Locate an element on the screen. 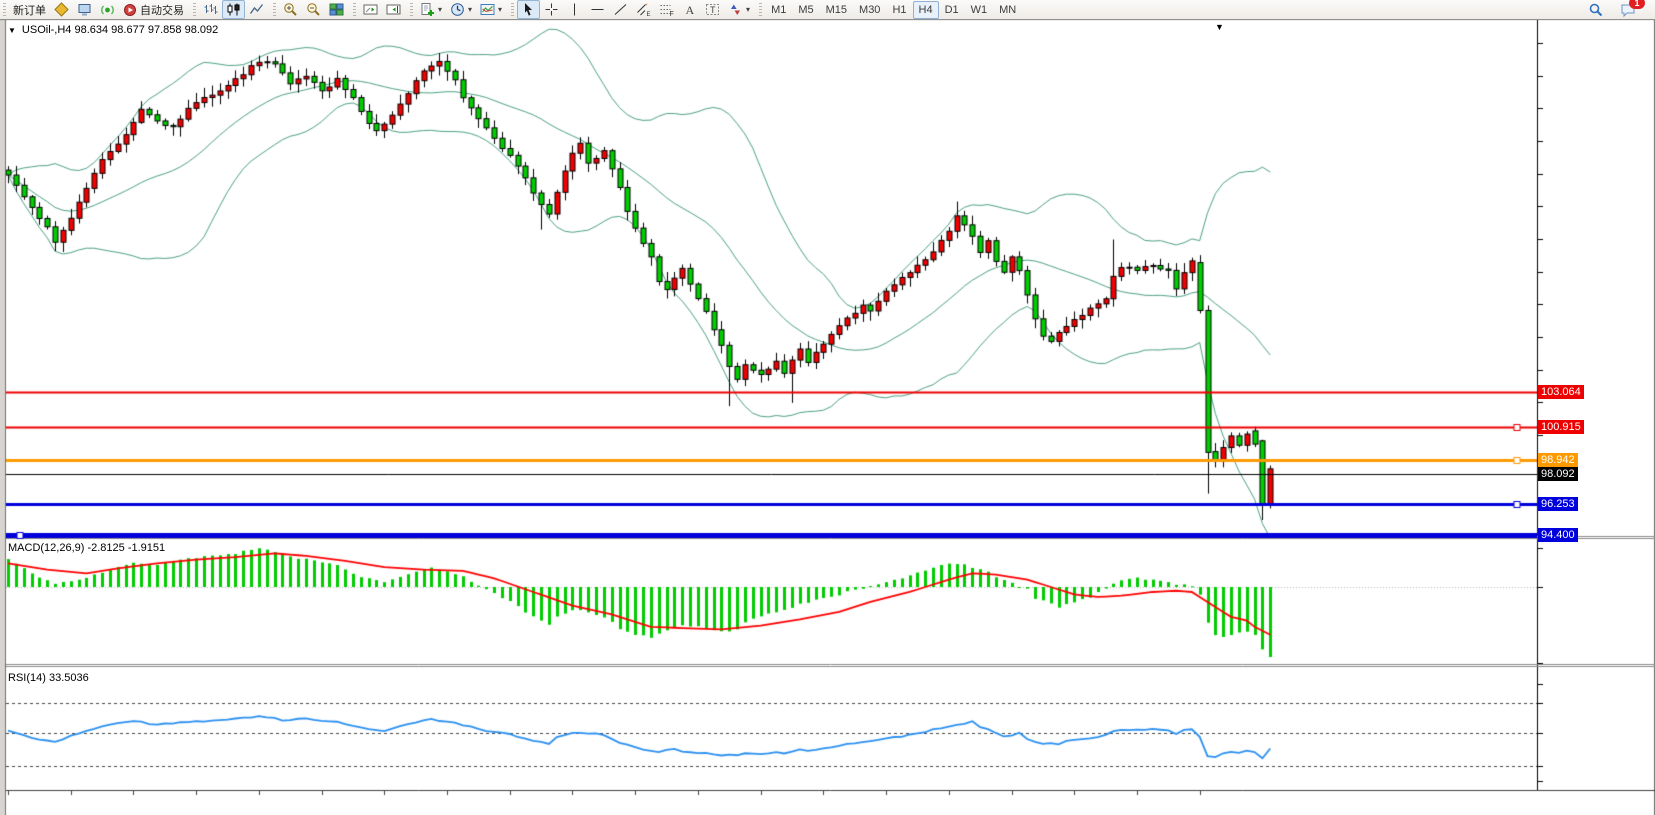  timeframe-m5-button: M5 is located at coordinates (806, 9).